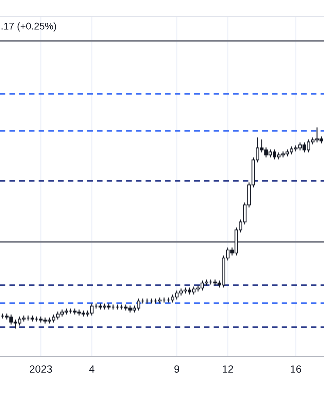  What do you see at coordinates (29, 27) in the screenshot?
I see `text: .17 (+0.25%)` at bounding box center [29, 27].